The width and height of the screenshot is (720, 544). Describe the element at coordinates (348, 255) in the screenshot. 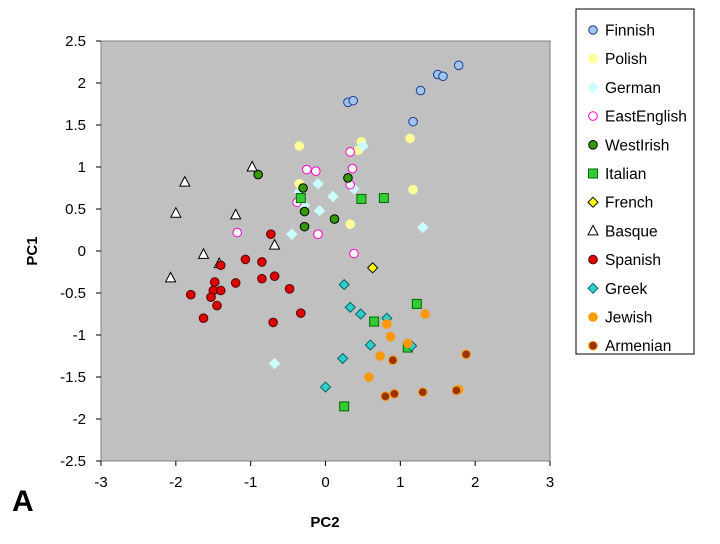

I see `series-german` at that location.